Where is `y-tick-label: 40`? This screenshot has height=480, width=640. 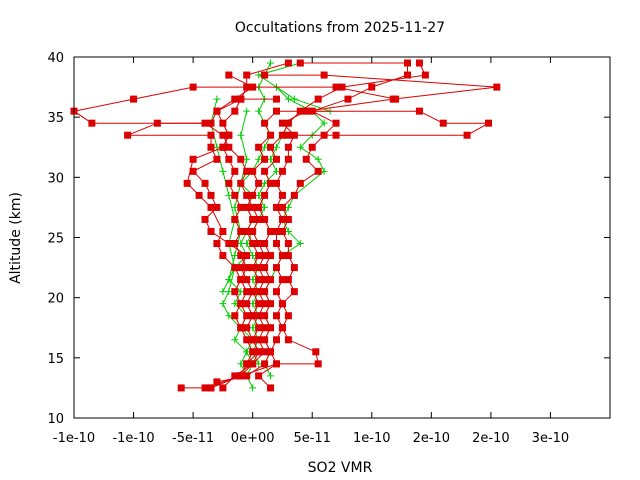 y-tick-label: 40 is located at coordinates (55, 58).